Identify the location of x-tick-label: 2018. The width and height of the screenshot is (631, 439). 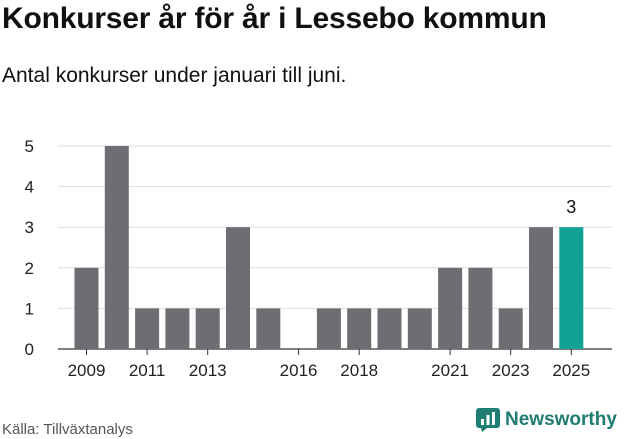
(359, 370).